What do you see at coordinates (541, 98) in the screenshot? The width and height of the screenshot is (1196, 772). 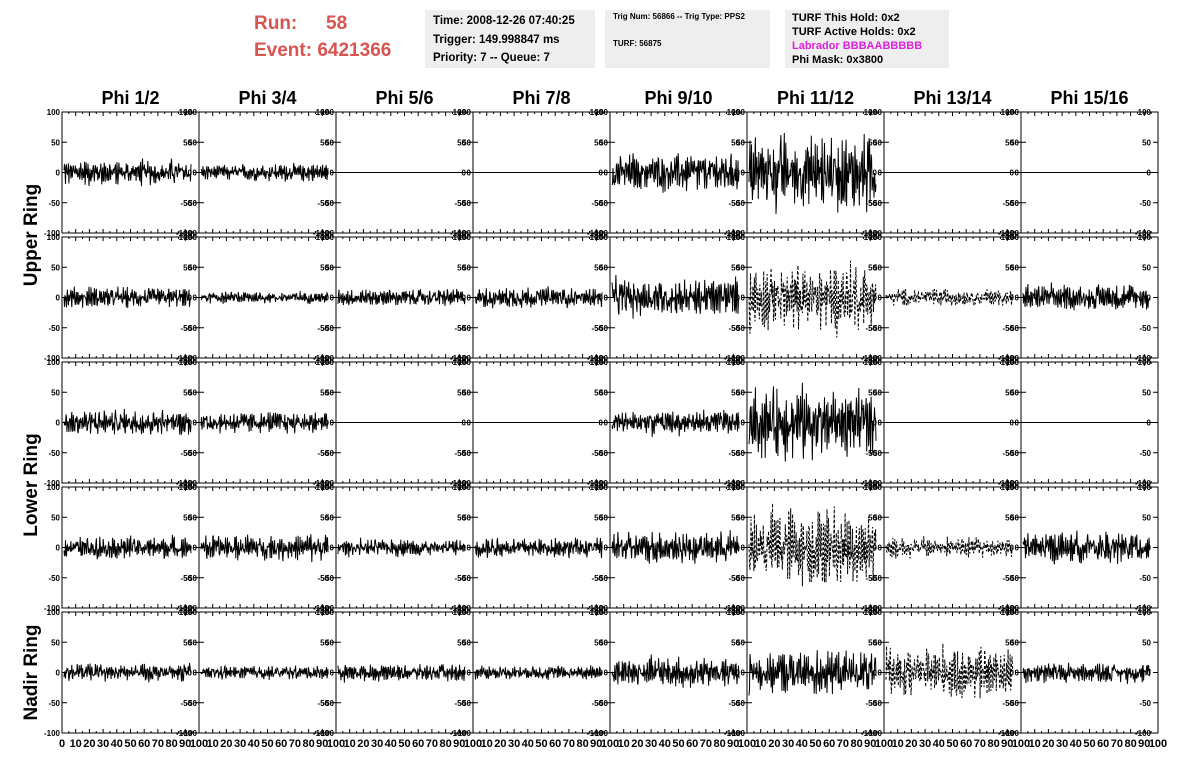 I see `phi-column-label: Phi 7/8` at bounding box center [541, 98].